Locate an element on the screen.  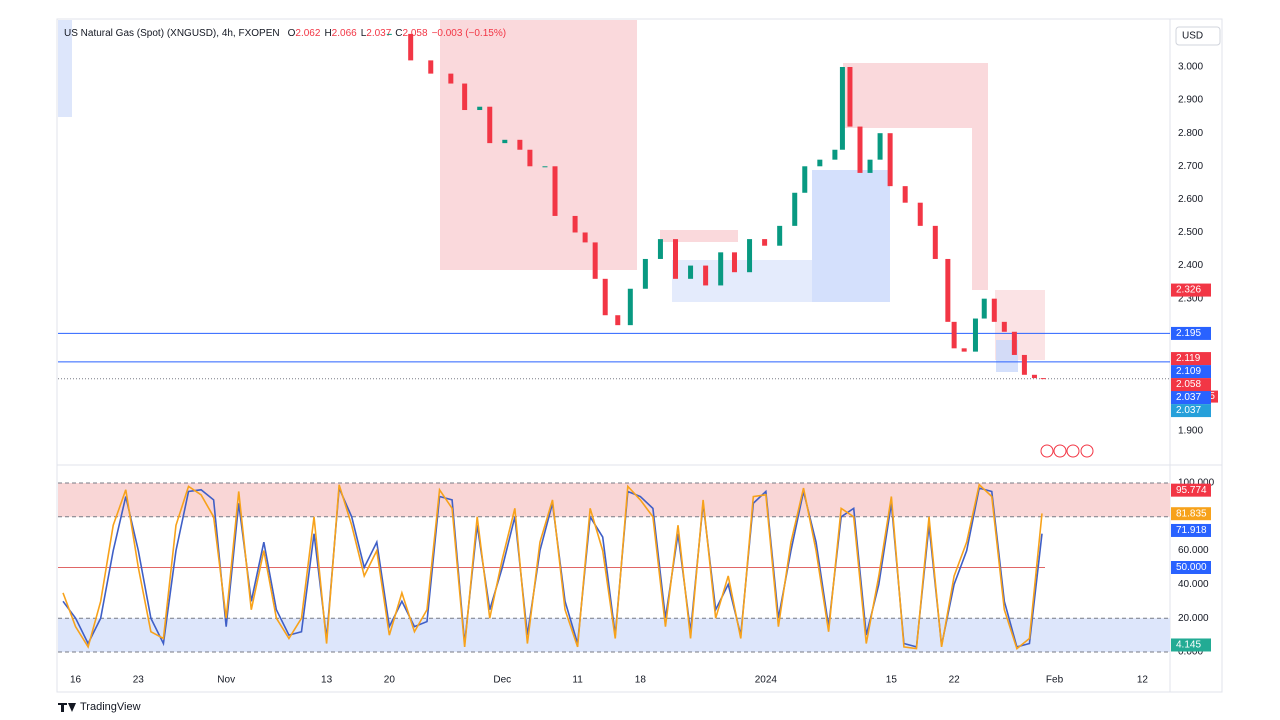
price-tag-label: 4.145 is located at coordinates (1188, 645).